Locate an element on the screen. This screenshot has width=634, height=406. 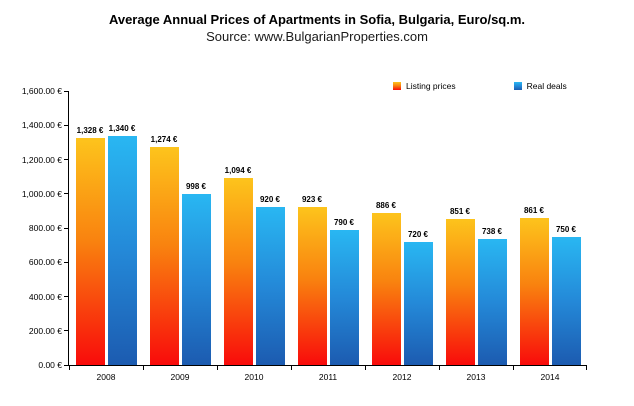
y-axis-label: 1,200.00 € is located at coordinates (41, 159).